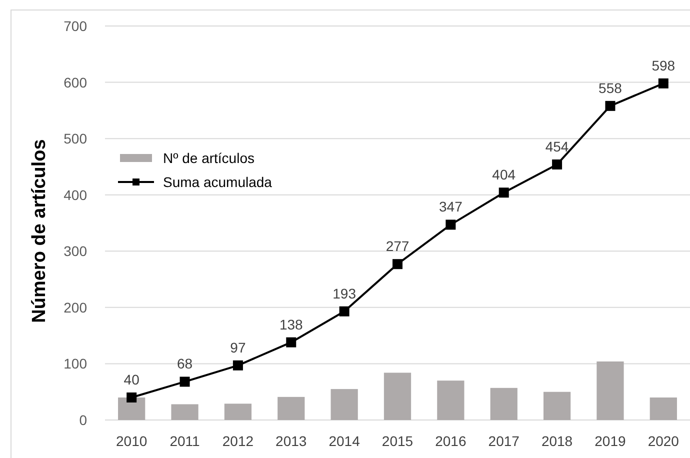  I want to click on data-label: 193, so click(344, 293).